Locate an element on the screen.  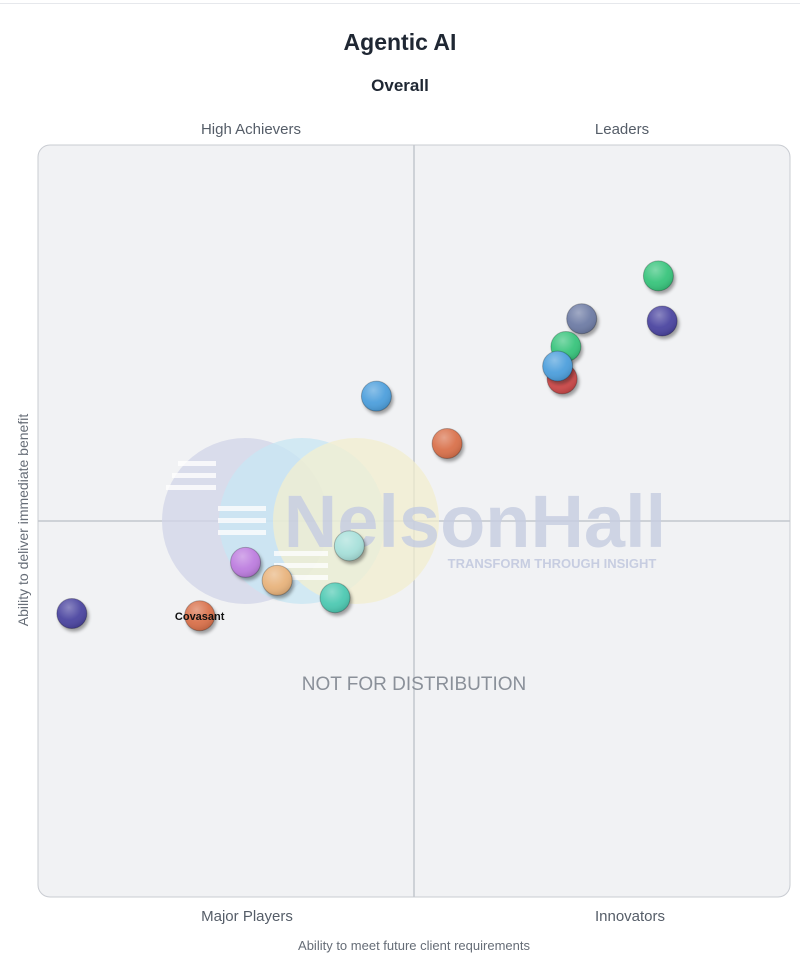
not-for-distribution-notice: NOT FOR DISTRIBUTION is located at coordinates (414, 684).